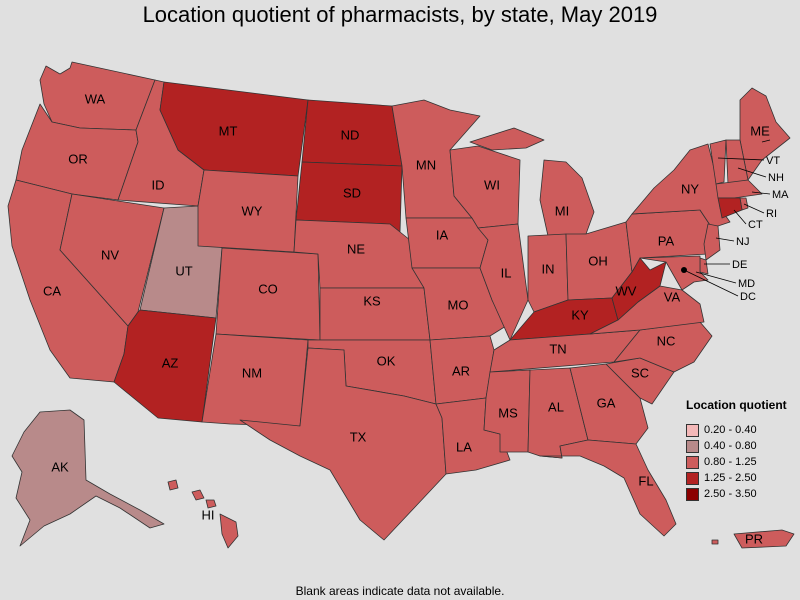  What do you see at coordinates (666, 240) in the screenshot?
I see `label-PA: PA` at bounding box center [666, 240].